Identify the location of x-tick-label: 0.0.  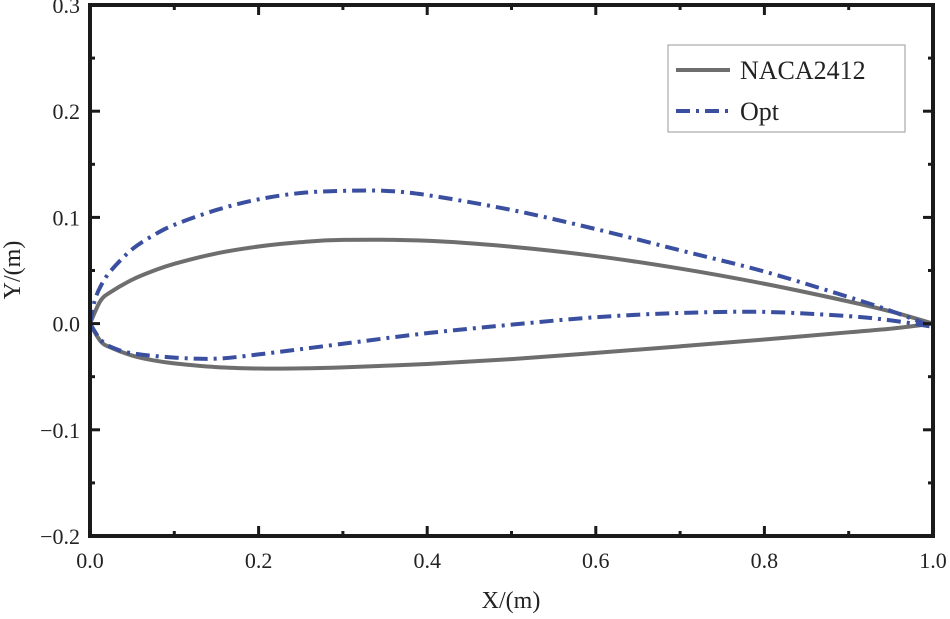
(90, 560).